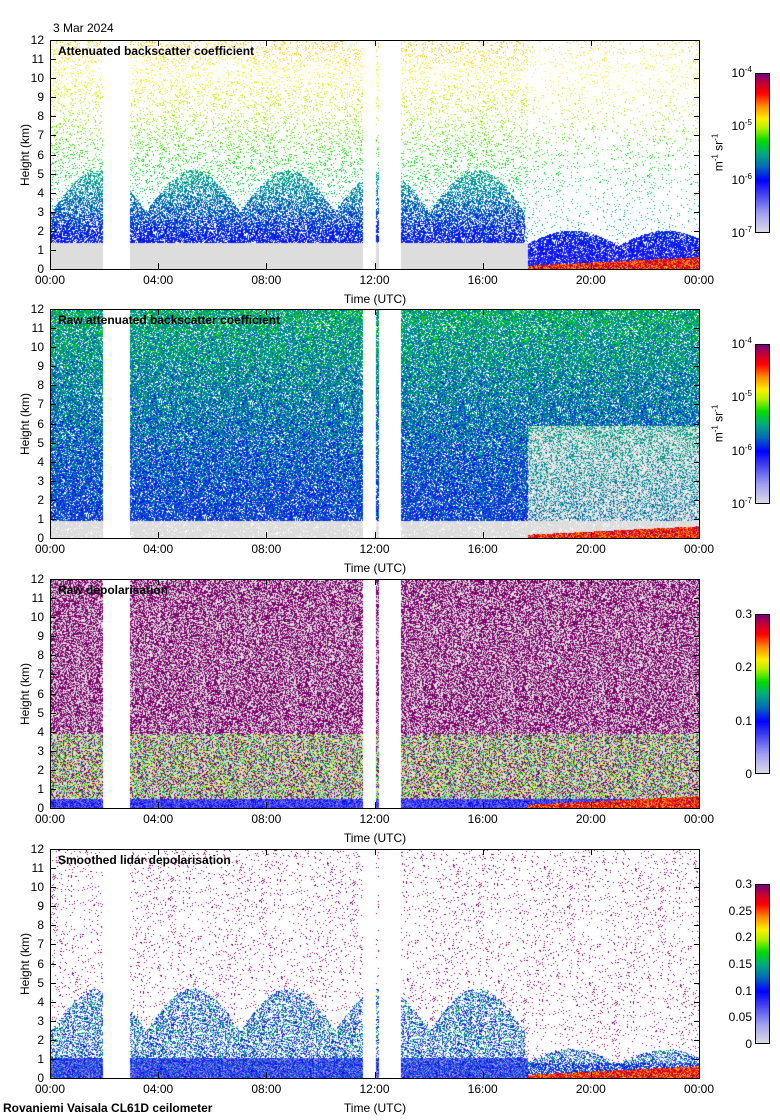  What do you see at coordinates (740, 964) in the screenshot?
I see `colorbar-tick-base: 0.15` at bounding box center [740, 964].